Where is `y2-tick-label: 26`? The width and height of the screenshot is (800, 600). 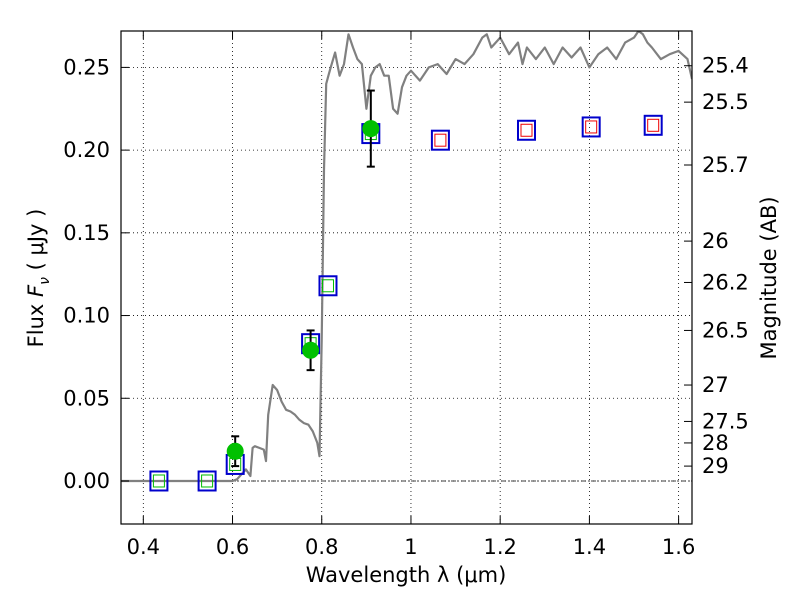 y2-tick-label: 26 is located at coordinates (715, 241).